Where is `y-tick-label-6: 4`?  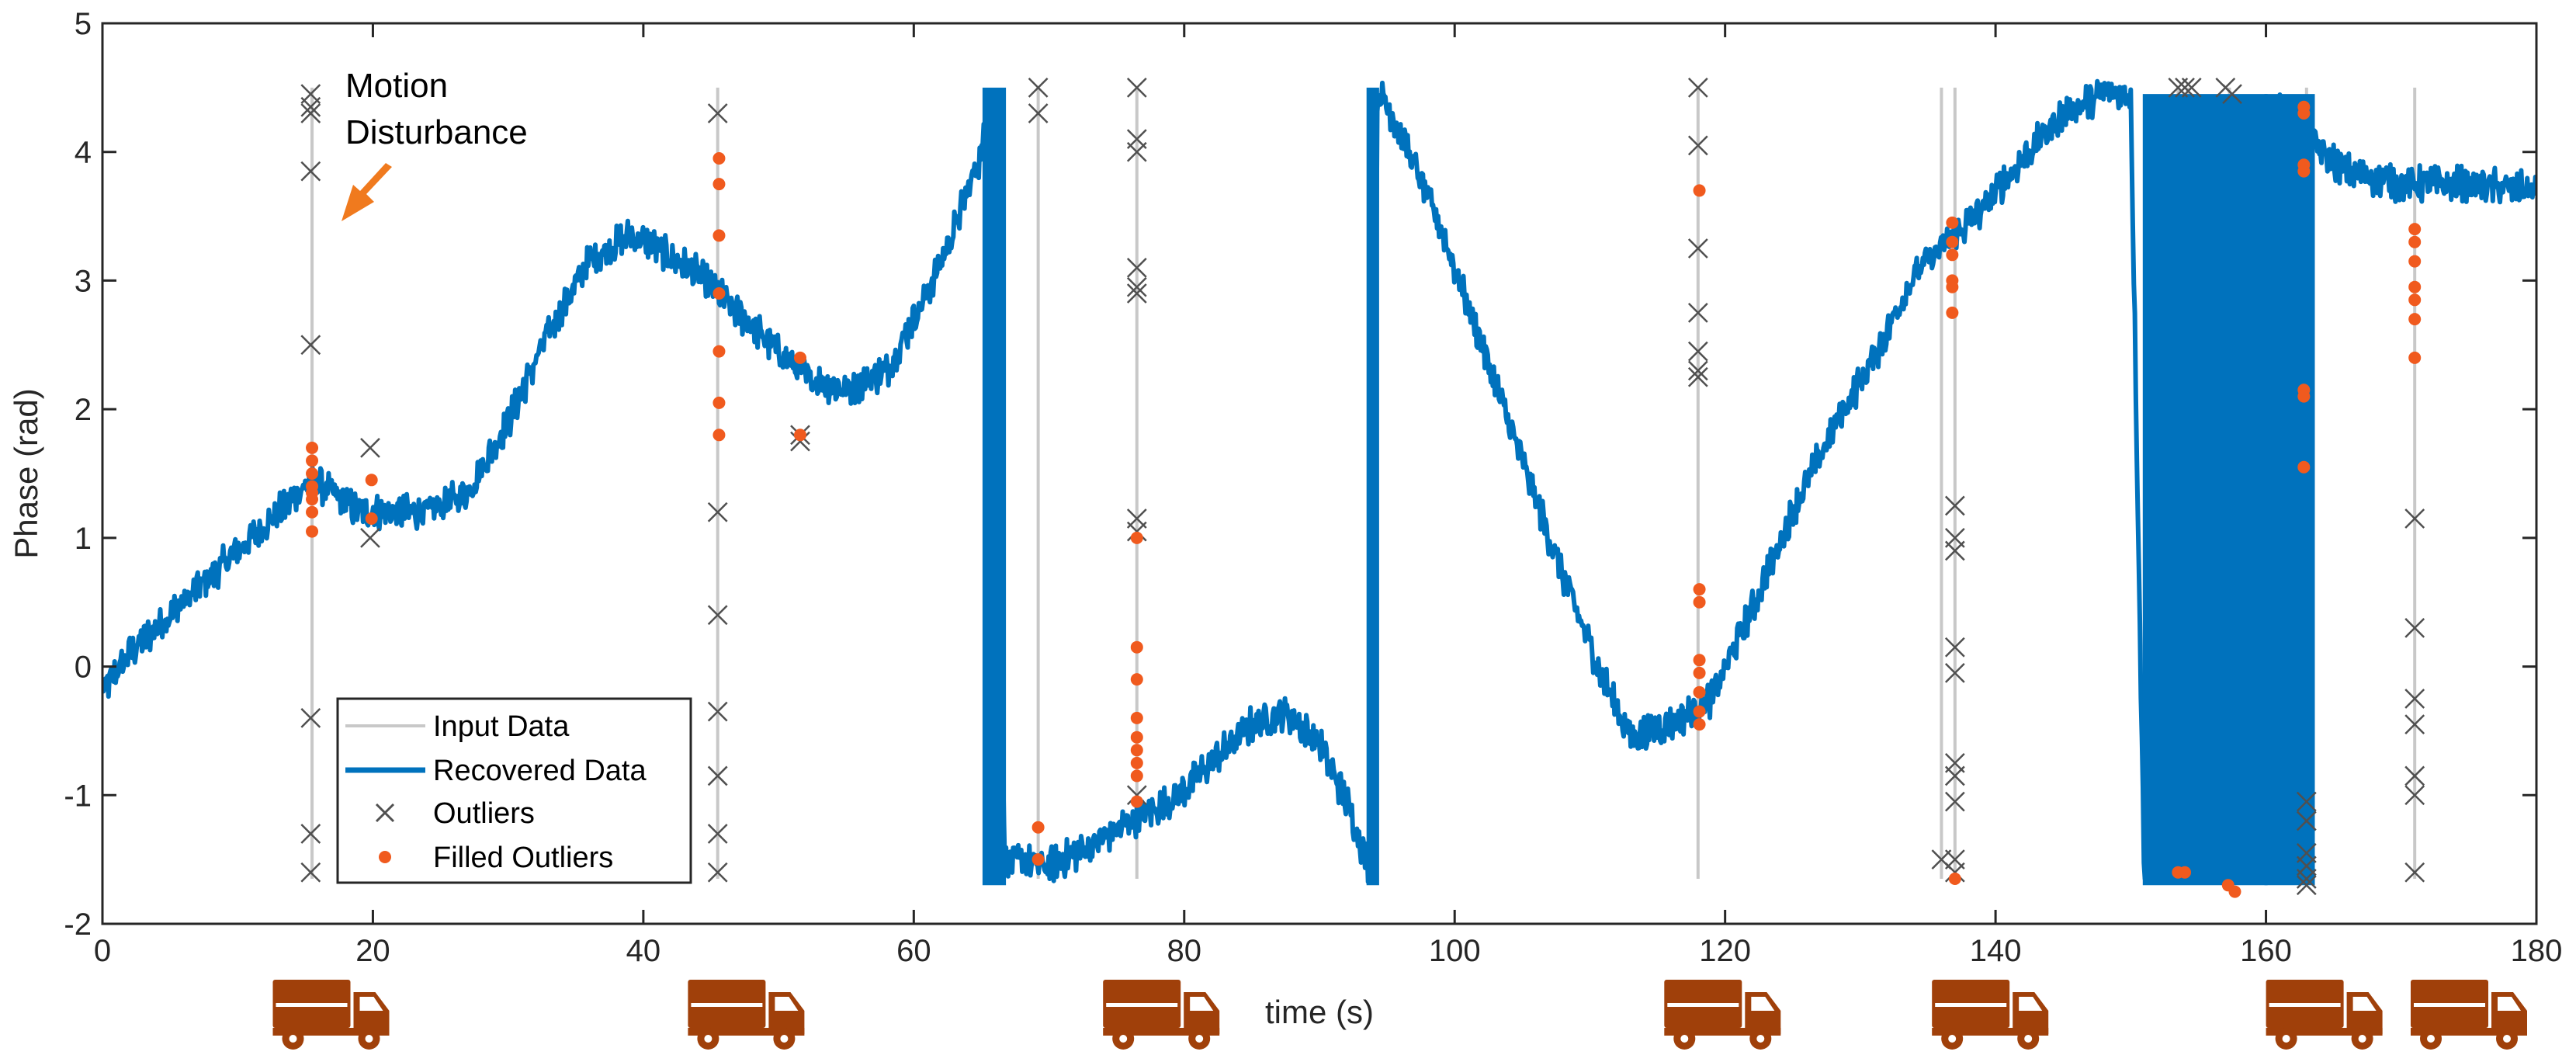
y-tick-label-6: 4 is located at coordinates (83, 153).